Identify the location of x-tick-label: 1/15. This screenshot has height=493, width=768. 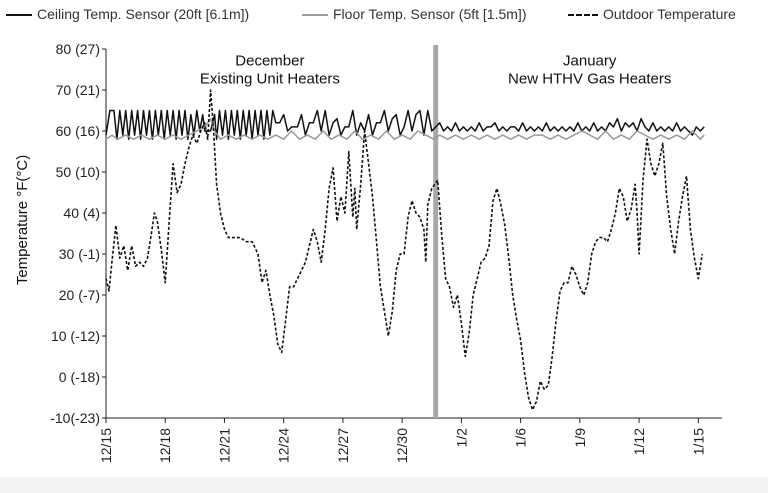
(698, 441).